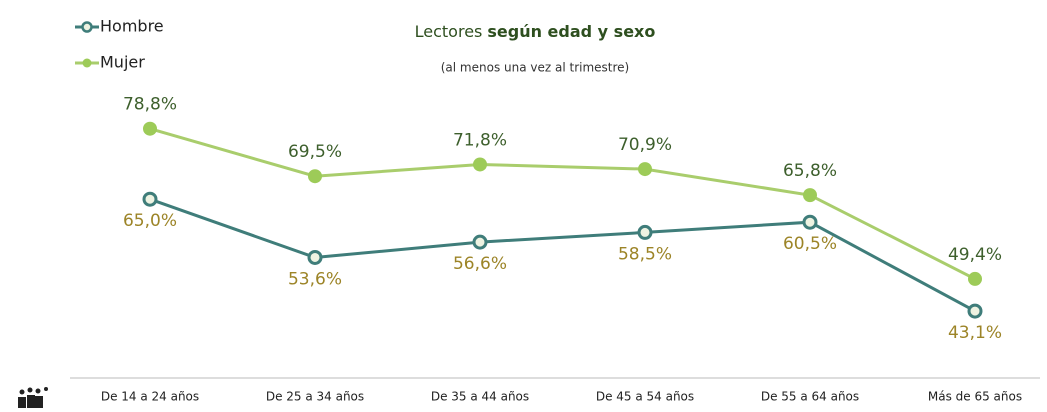  What do you see at coordinates (33, 397) in the screenshot?
I see `logo-icon` at bounding box center [33, 397].